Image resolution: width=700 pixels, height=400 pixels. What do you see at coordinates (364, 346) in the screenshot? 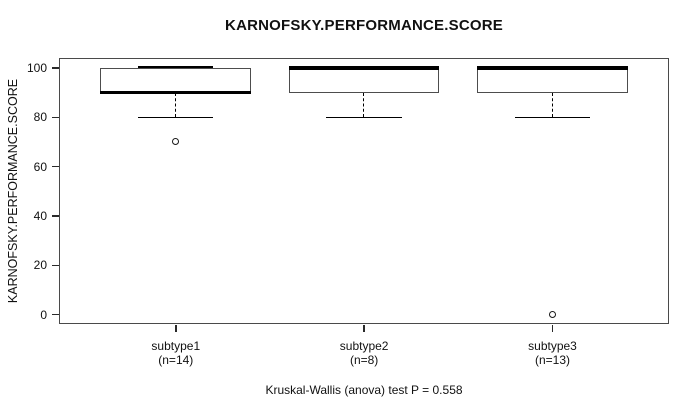
I see `group-name-label: subtype2` at bounding box center [364, 346].